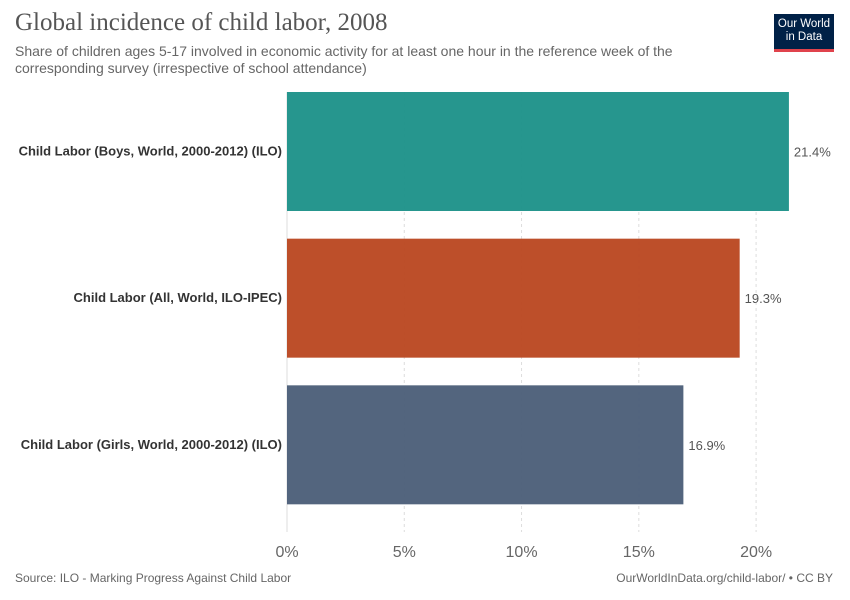  I want to click on x-tick-label: 5%, so click(404, 552).